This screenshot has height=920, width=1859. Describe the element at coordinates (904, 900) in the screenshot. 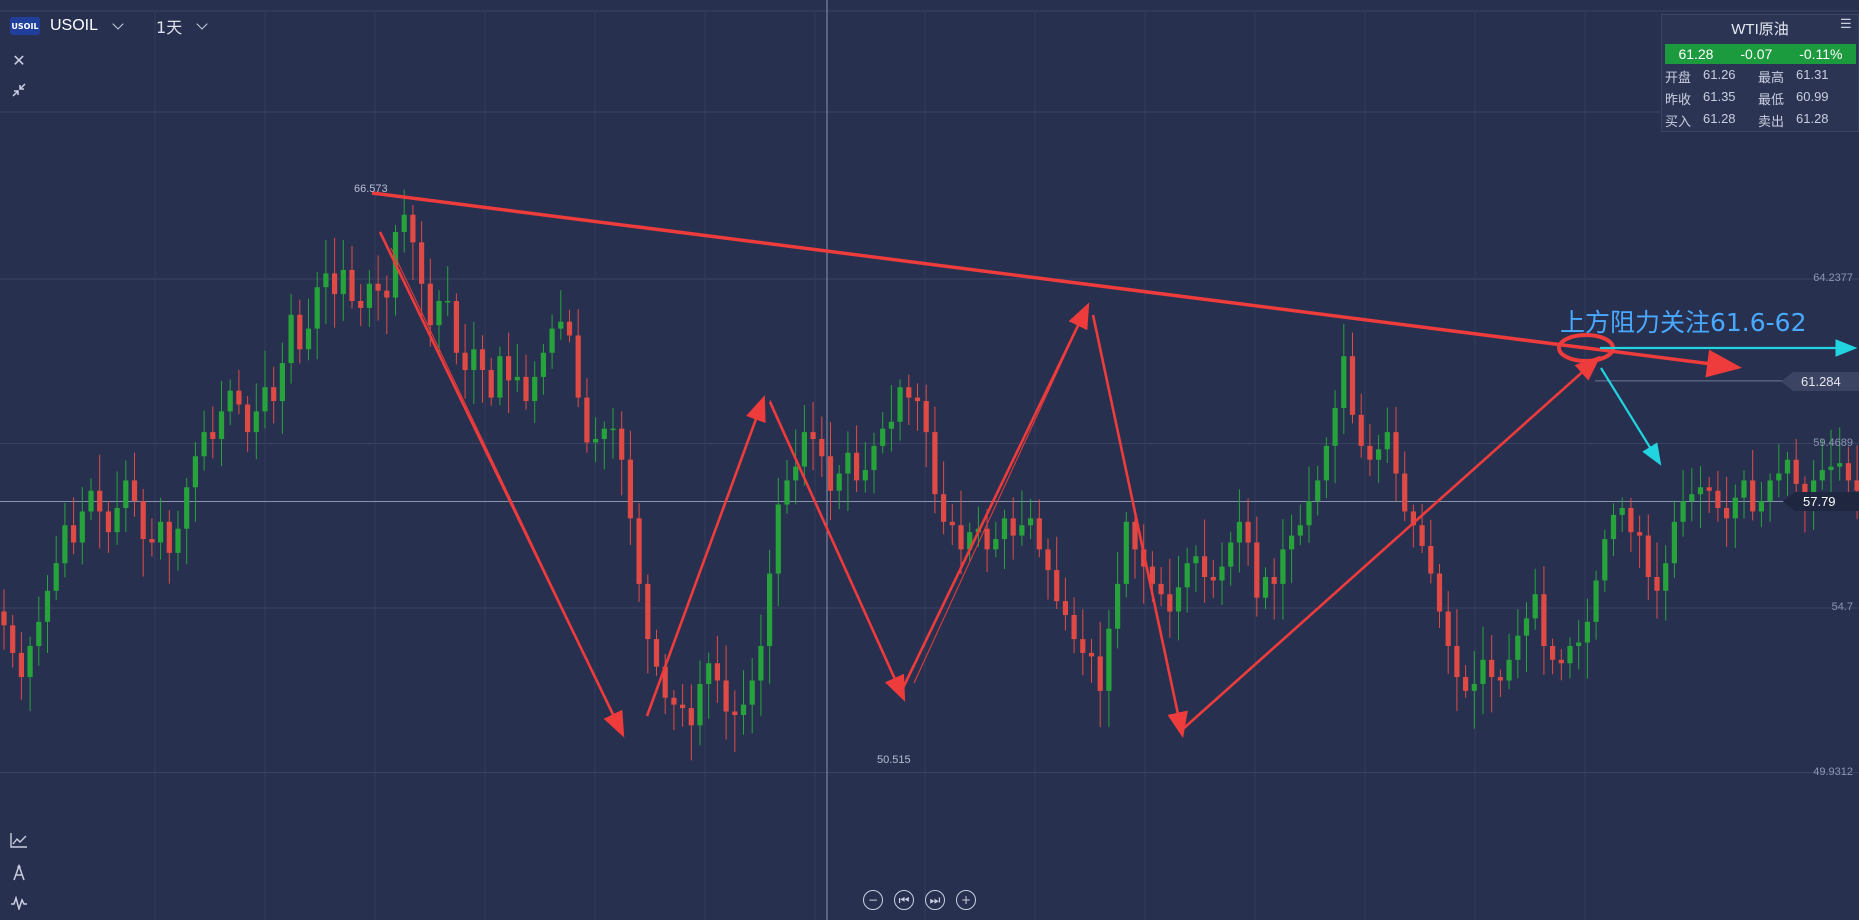

I see `scroll-back-button: ⏮` at that location.